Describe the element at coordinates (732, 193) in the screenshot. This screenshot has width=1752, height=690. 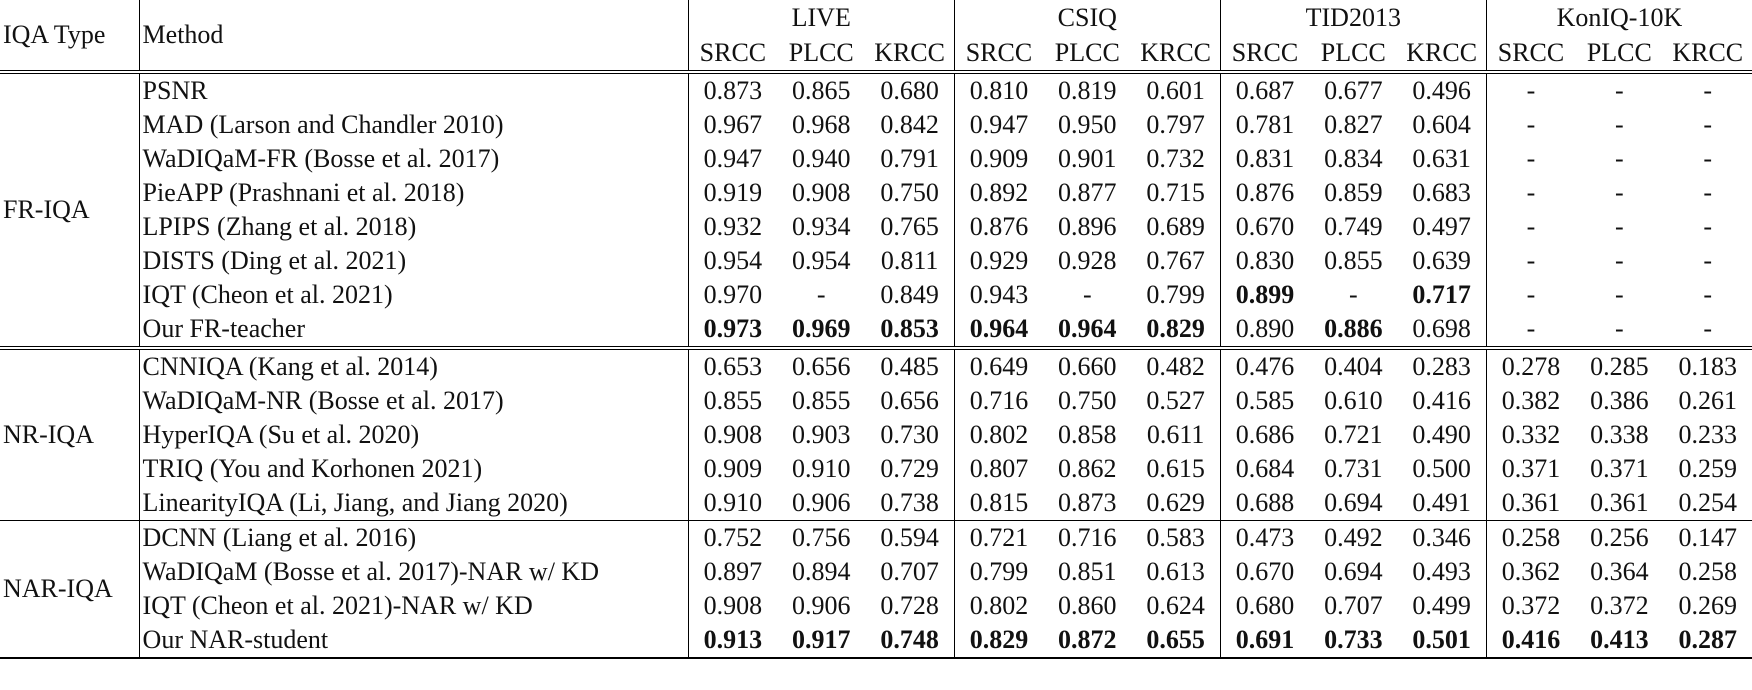
I see `score-cell: 0.919` at that location.